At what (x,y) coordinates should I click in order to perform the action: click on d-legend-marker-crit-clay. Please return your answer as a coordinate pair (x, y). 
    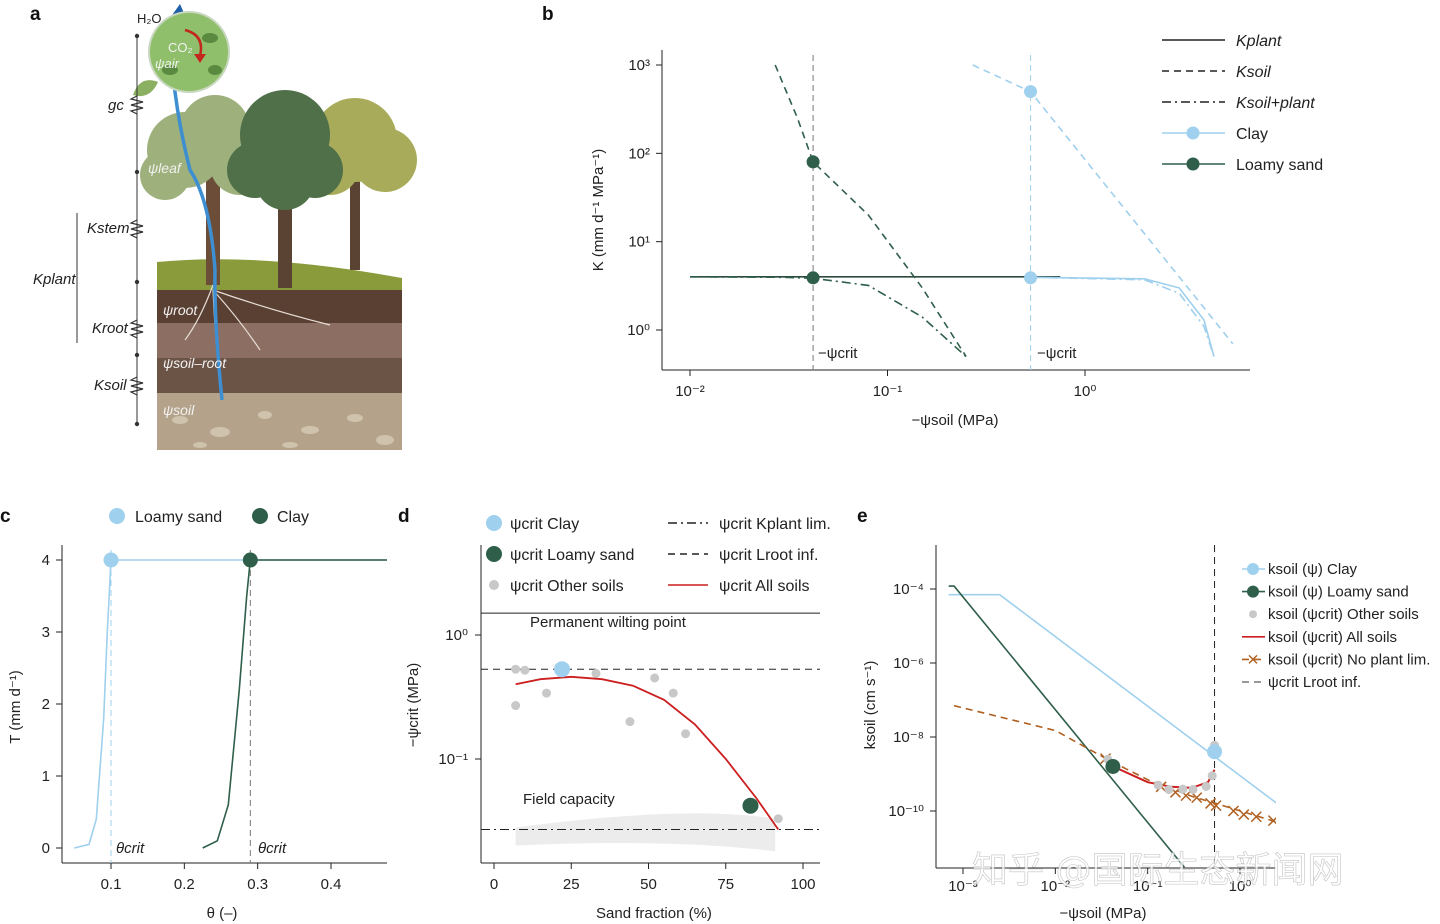
    Looking at the image, I should click on (494, 523).